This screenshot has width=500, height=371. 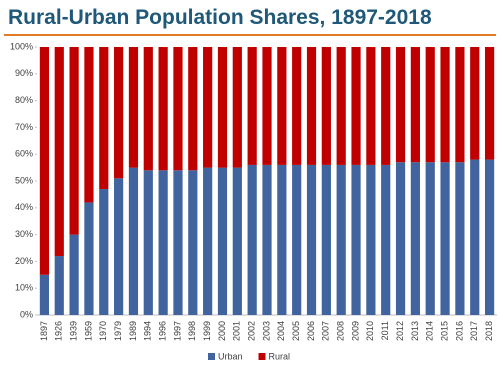 What do you see at coordinates (266, 331) in the screenshot?
I see `x-tick-label: 2003` at bounding box center [266, 331].